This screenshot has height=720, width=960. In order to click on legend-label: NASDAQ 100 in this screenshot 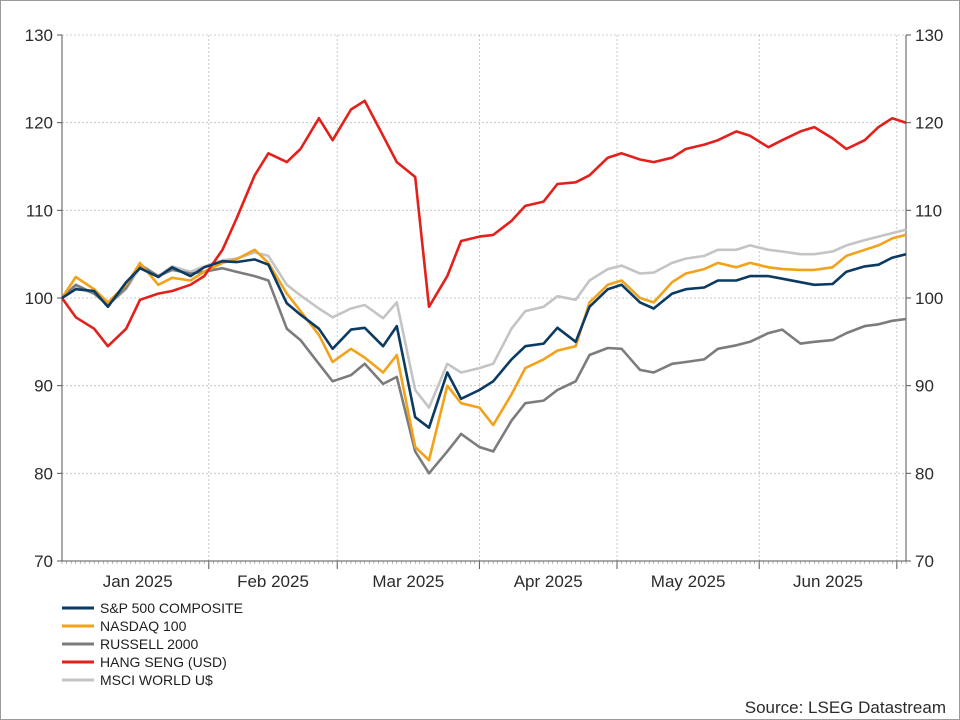, I will do `click(143, 626)`.